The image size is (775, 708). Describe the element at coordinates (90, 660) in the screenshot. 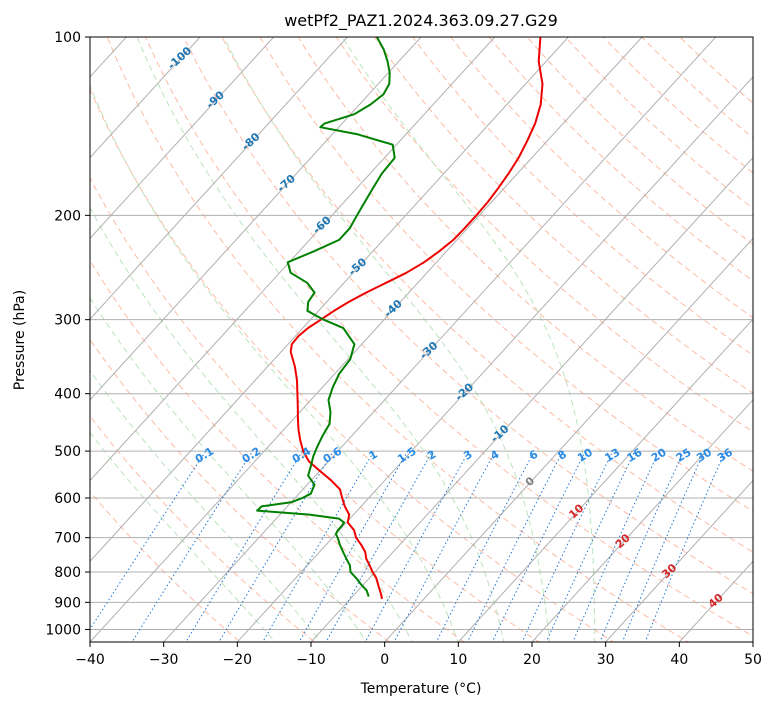

I see `x-tick-label: −40` at that location.